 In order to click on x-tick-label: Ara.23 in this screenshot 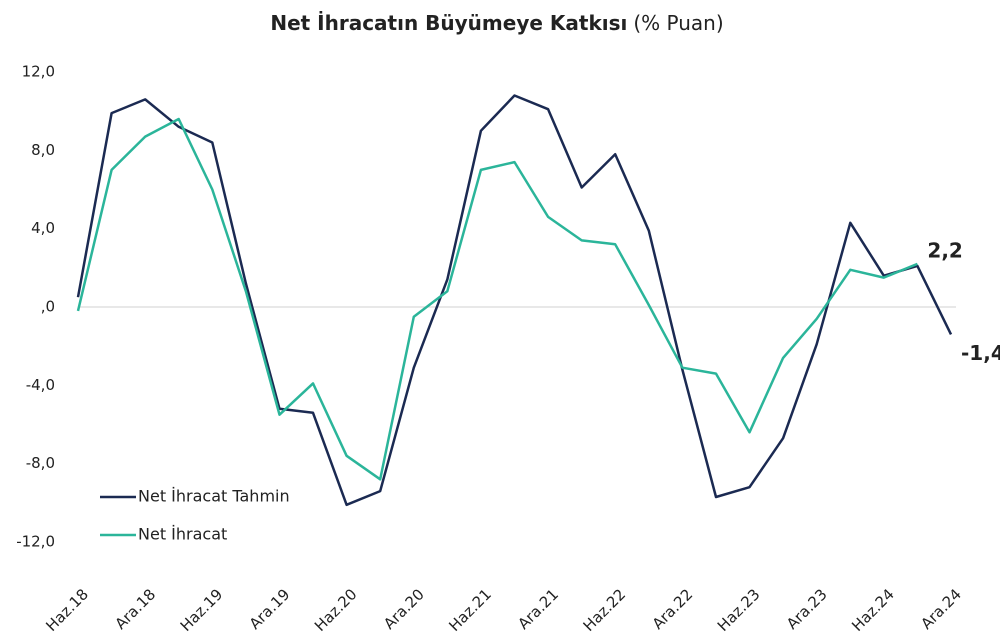, I will do `click(807, 609)`.